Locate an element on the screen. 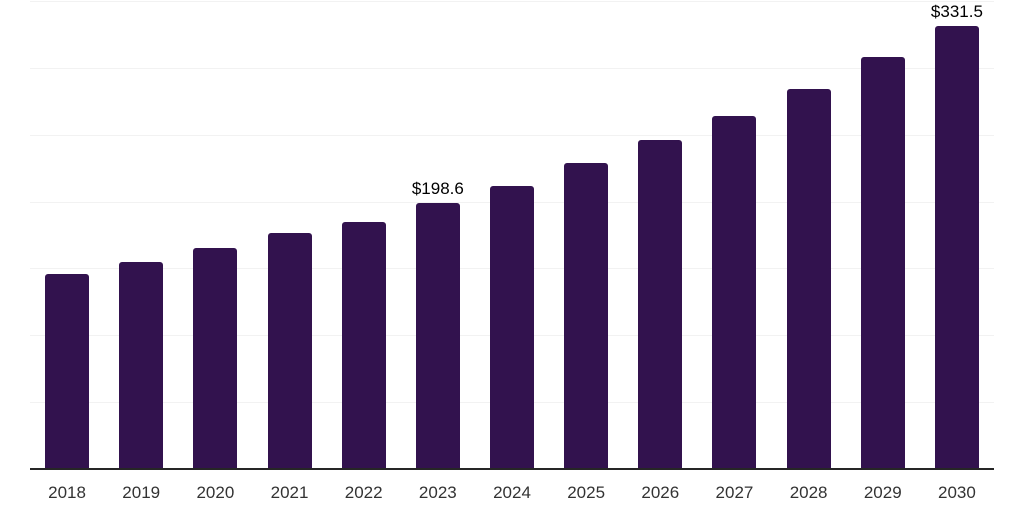 The height and width of the screenshot is (512, 1024). bar-value-label-2023: $198.6 is located at coordinates (437, 189).